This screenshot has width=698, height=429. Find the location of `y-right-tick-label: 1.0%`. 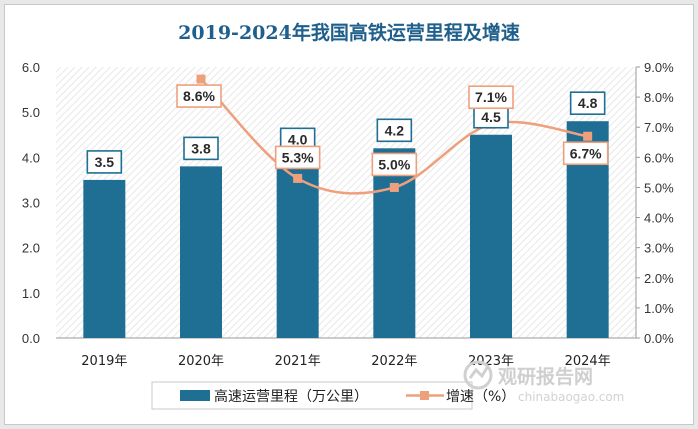

y-right-tick-label: 1.0% is located at coordinates (659, 308).